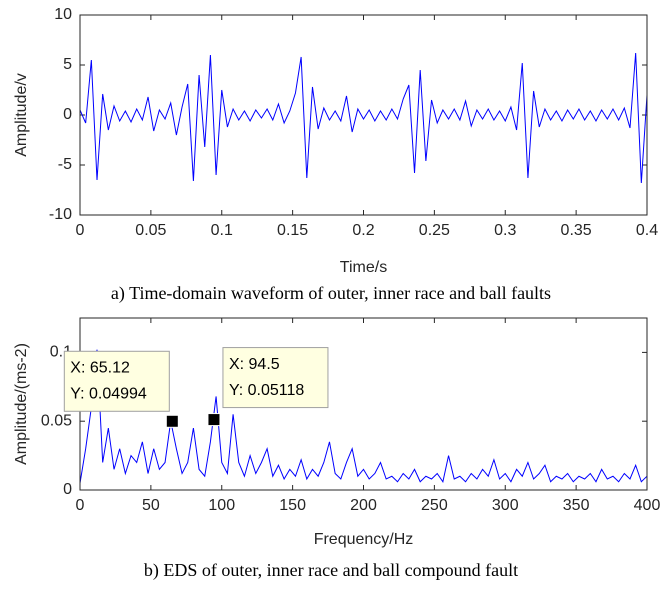 The width and height of the screenshot is (663, 610). Describe the element at coordinates (254, 364) in the screenshot. I see `datatip-x: X: 94.5` at that location.